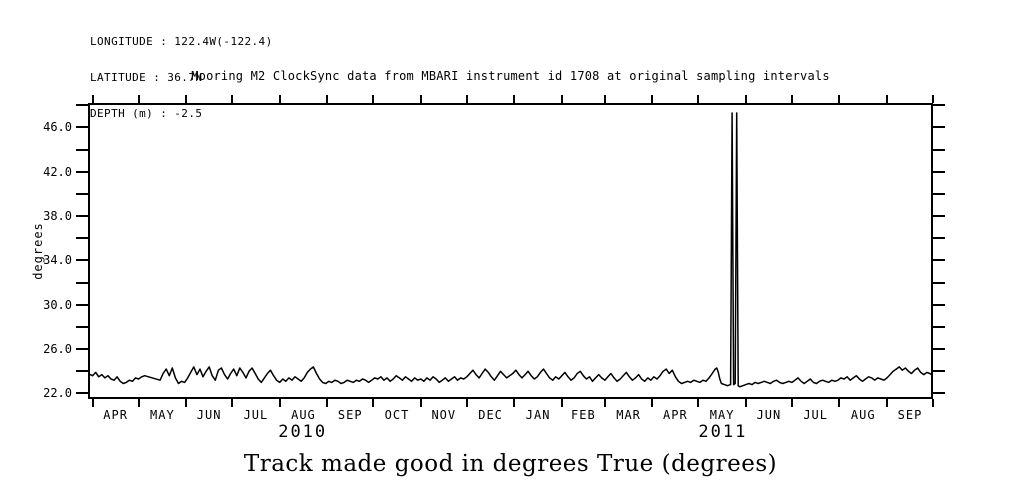 This screenshot has height=504, width=1009. Describe the element at coordinates (57, 393) in the screenshot. I see `y-tick-label: 22.0` at that location.